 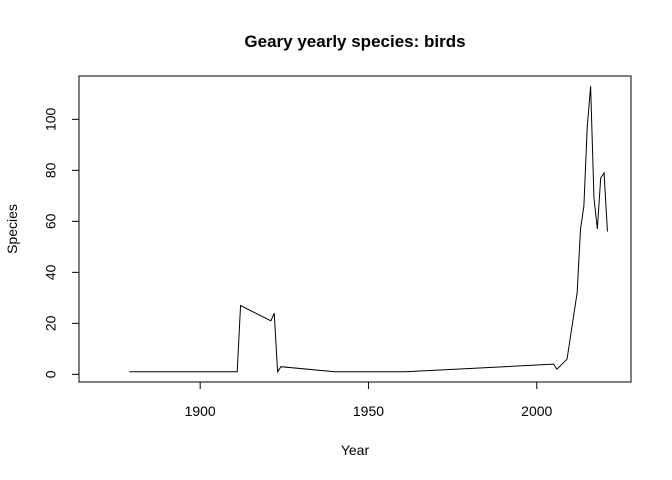 I want to click on y-tick-label: 20, so click(x=51, y=323).